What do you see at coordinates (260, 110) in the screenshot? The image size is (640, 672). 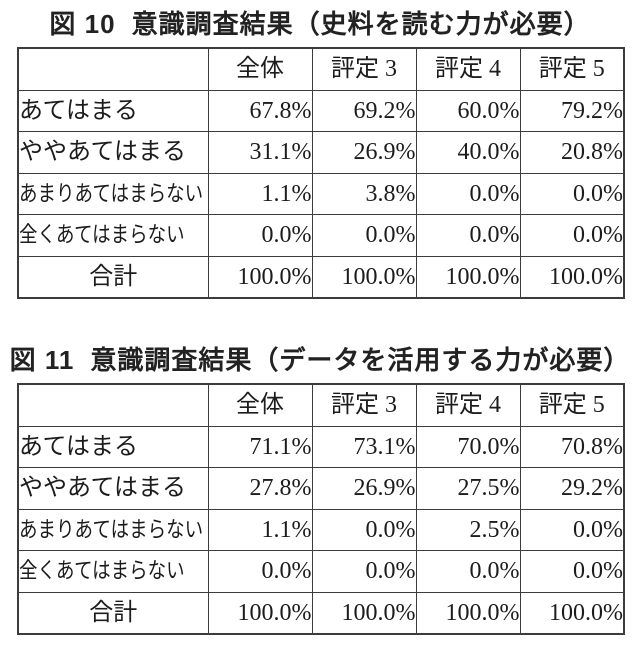 I see `cell-value: 67.8%` at bounding box center [260, 110].